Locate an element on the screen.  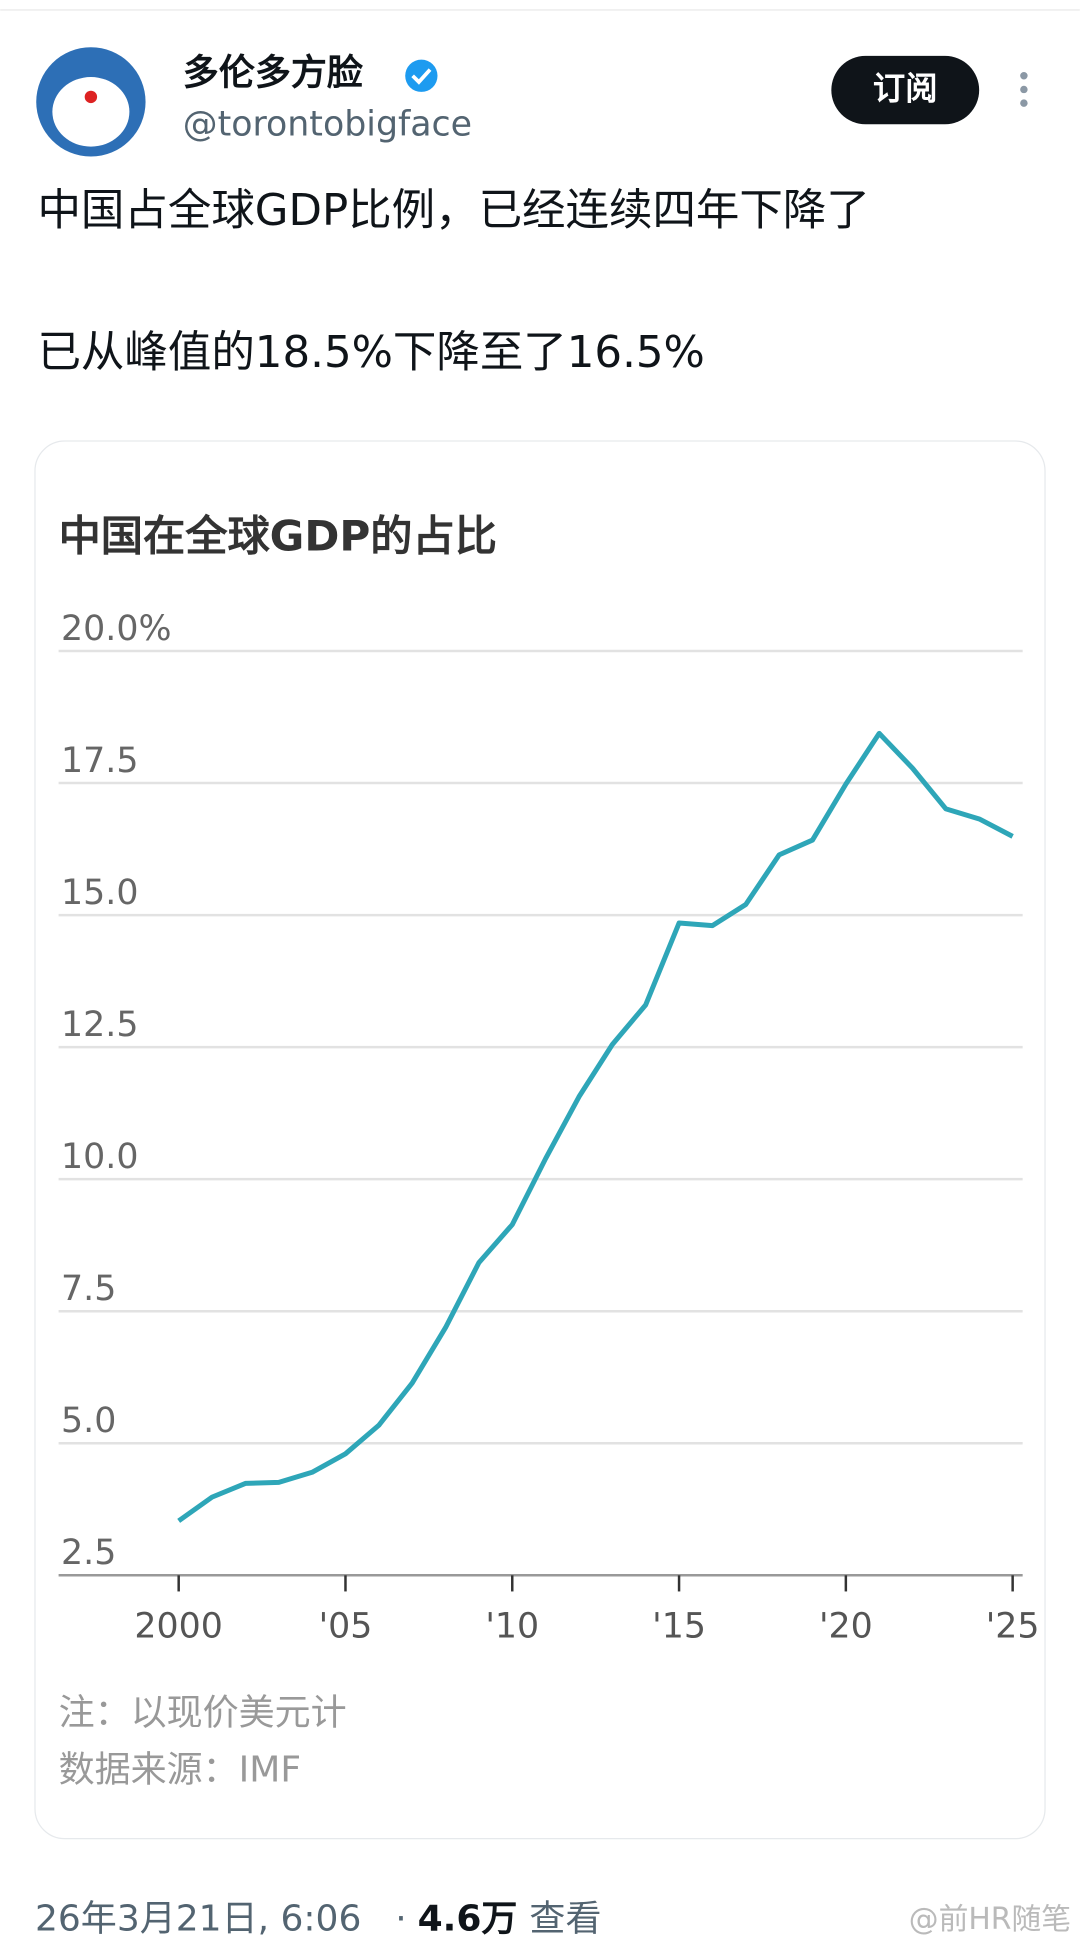
chart-title: 中国在全球GDP的占比 is located at coordinates (278, 536).